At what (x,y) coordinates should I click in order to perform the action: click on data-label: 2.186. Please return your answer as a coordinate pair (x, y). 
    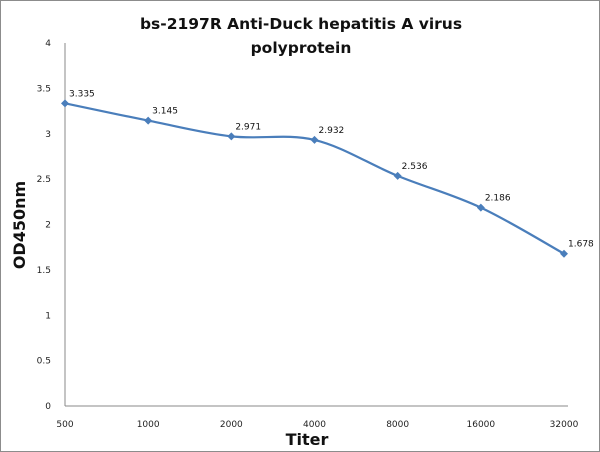
    Looking at the image, I should click on (498, 199).